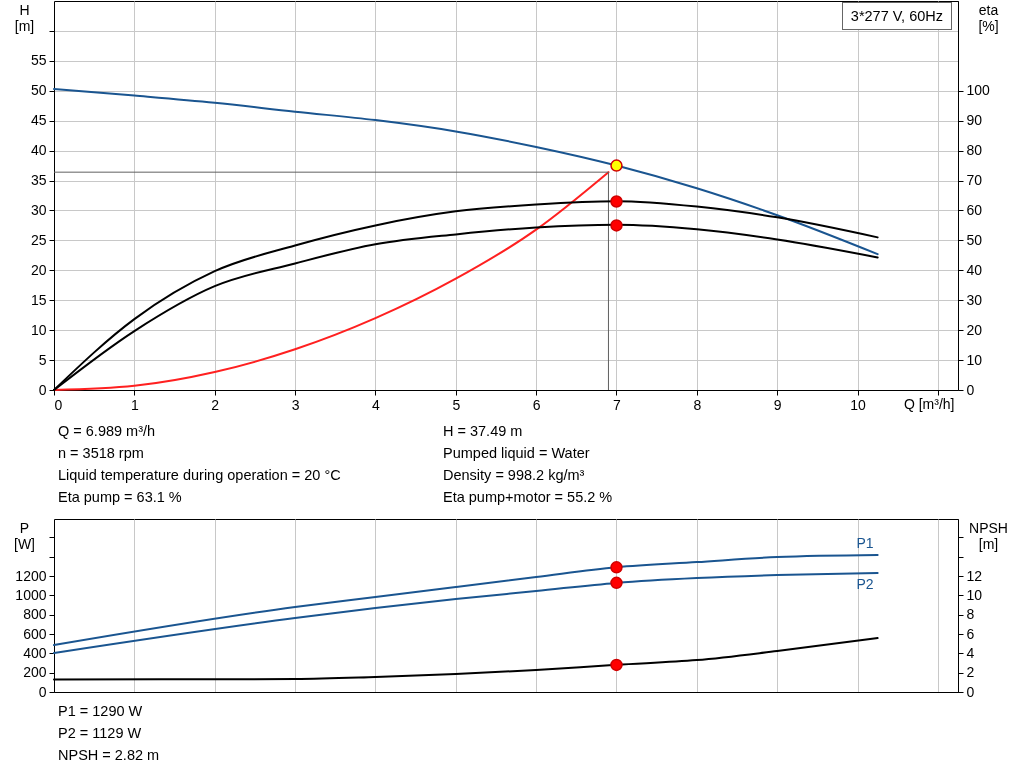 This screenshot has height=781, width=1024. What do you see at coordinates (970, 652) in the screenshot?
I see `y2-tick-label: 4` at bounding box center [970, 652].